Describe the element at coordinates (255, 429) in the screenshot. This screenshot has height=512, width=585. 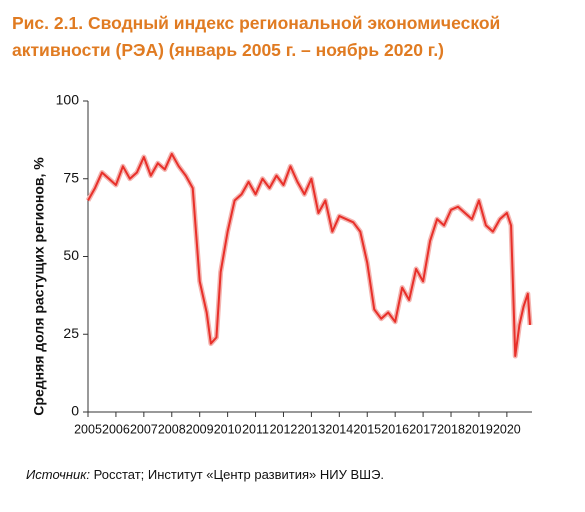
I see `x-tick-label: 2011` at that location.